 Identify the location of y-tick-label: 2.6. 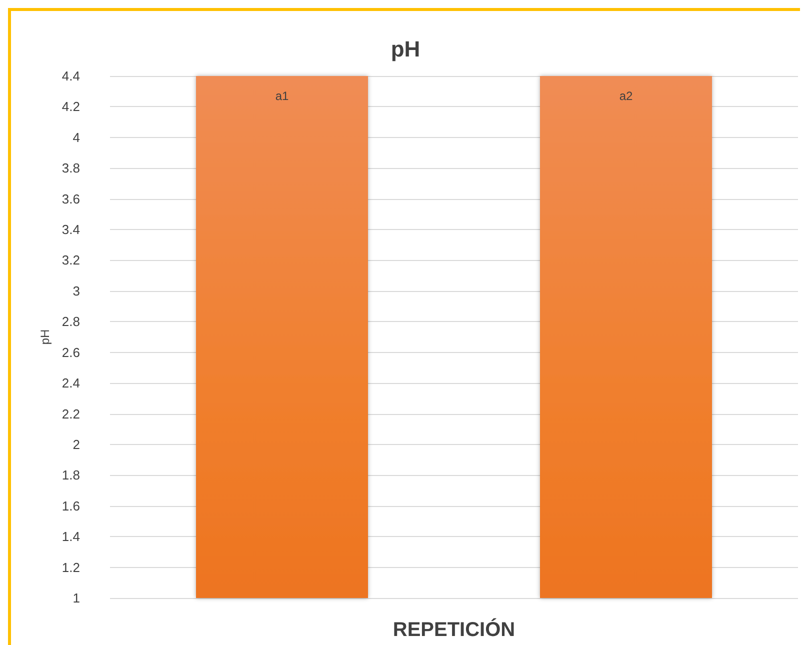
(71, 352).